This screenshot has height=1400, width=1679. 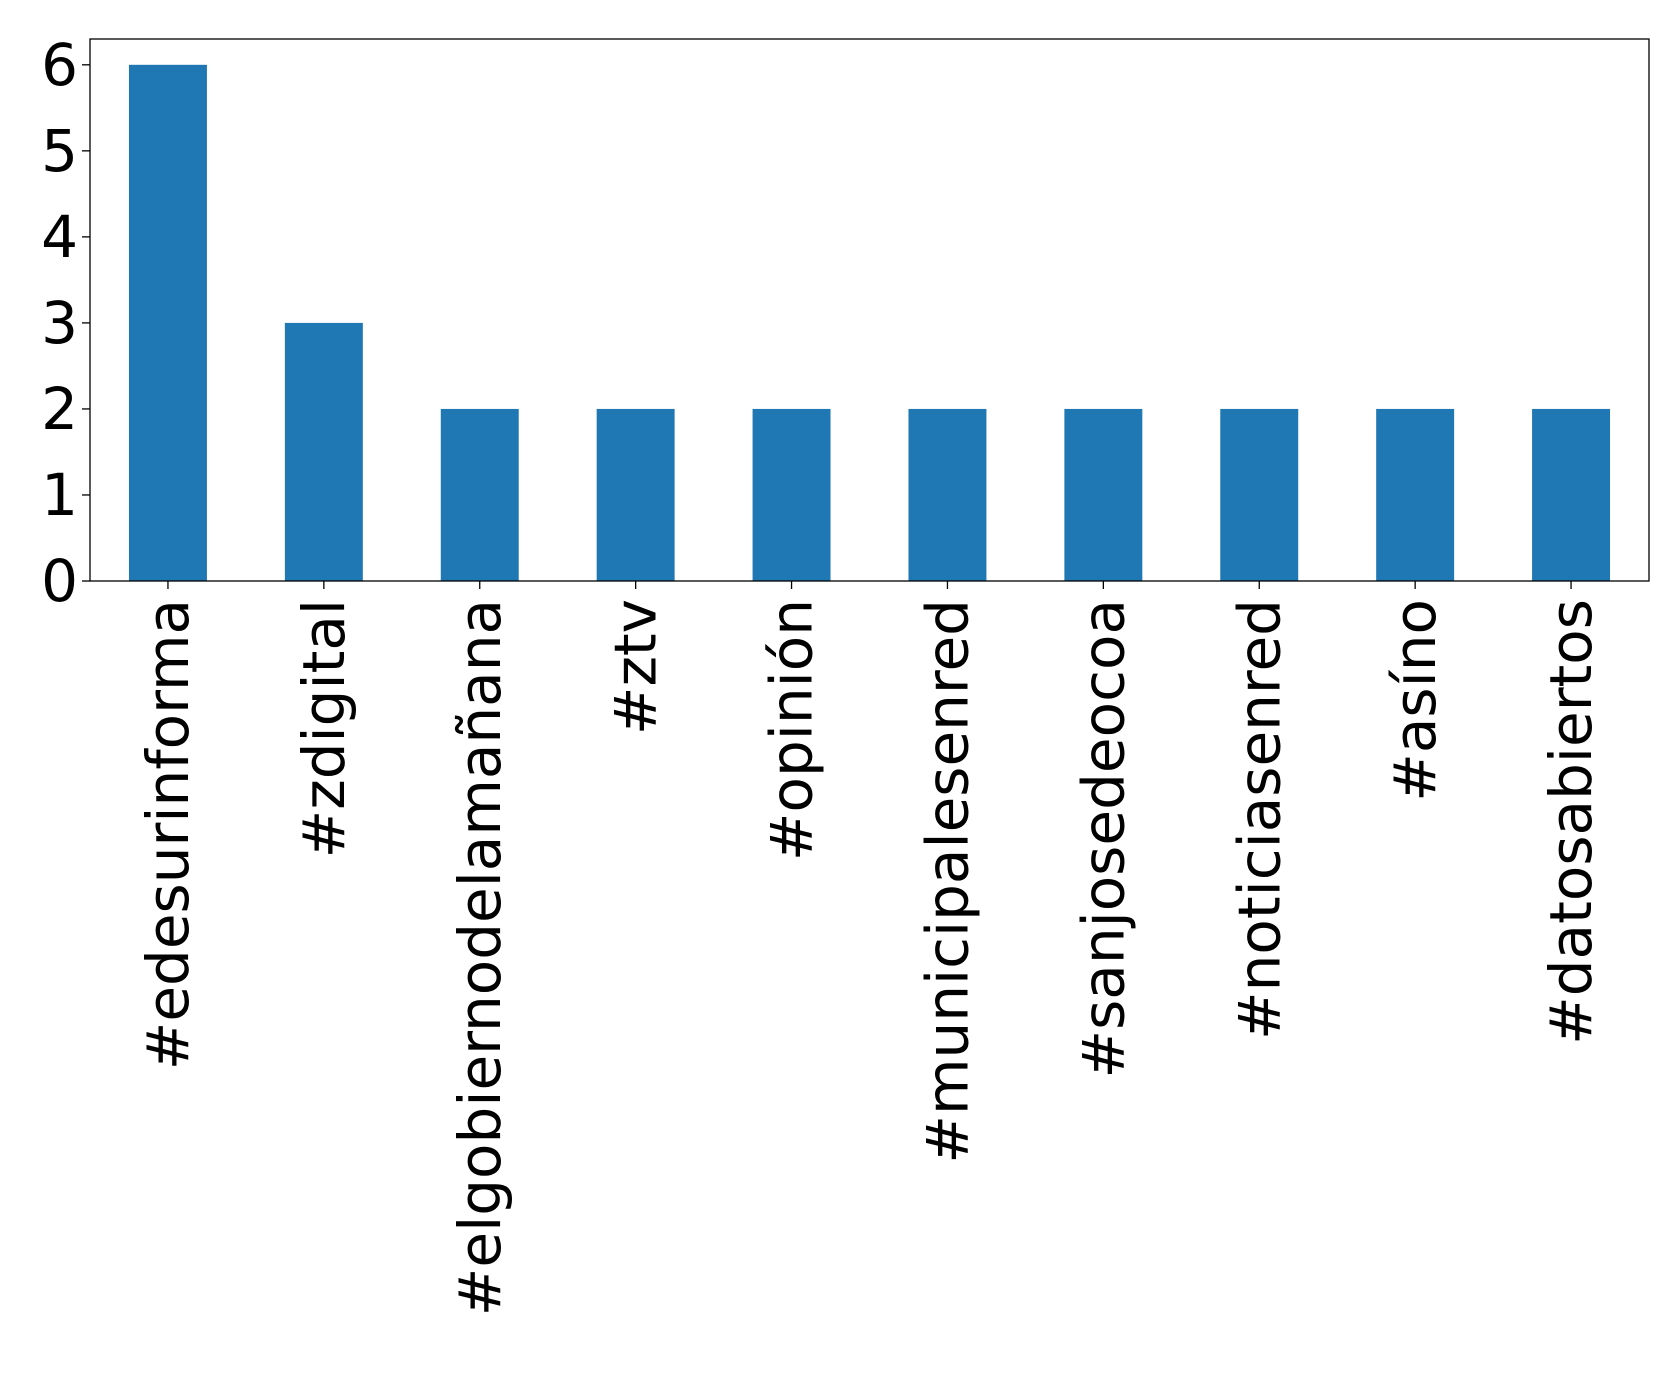 I want to click on x-tick-label: #ztv, so click(x=636, y=667).